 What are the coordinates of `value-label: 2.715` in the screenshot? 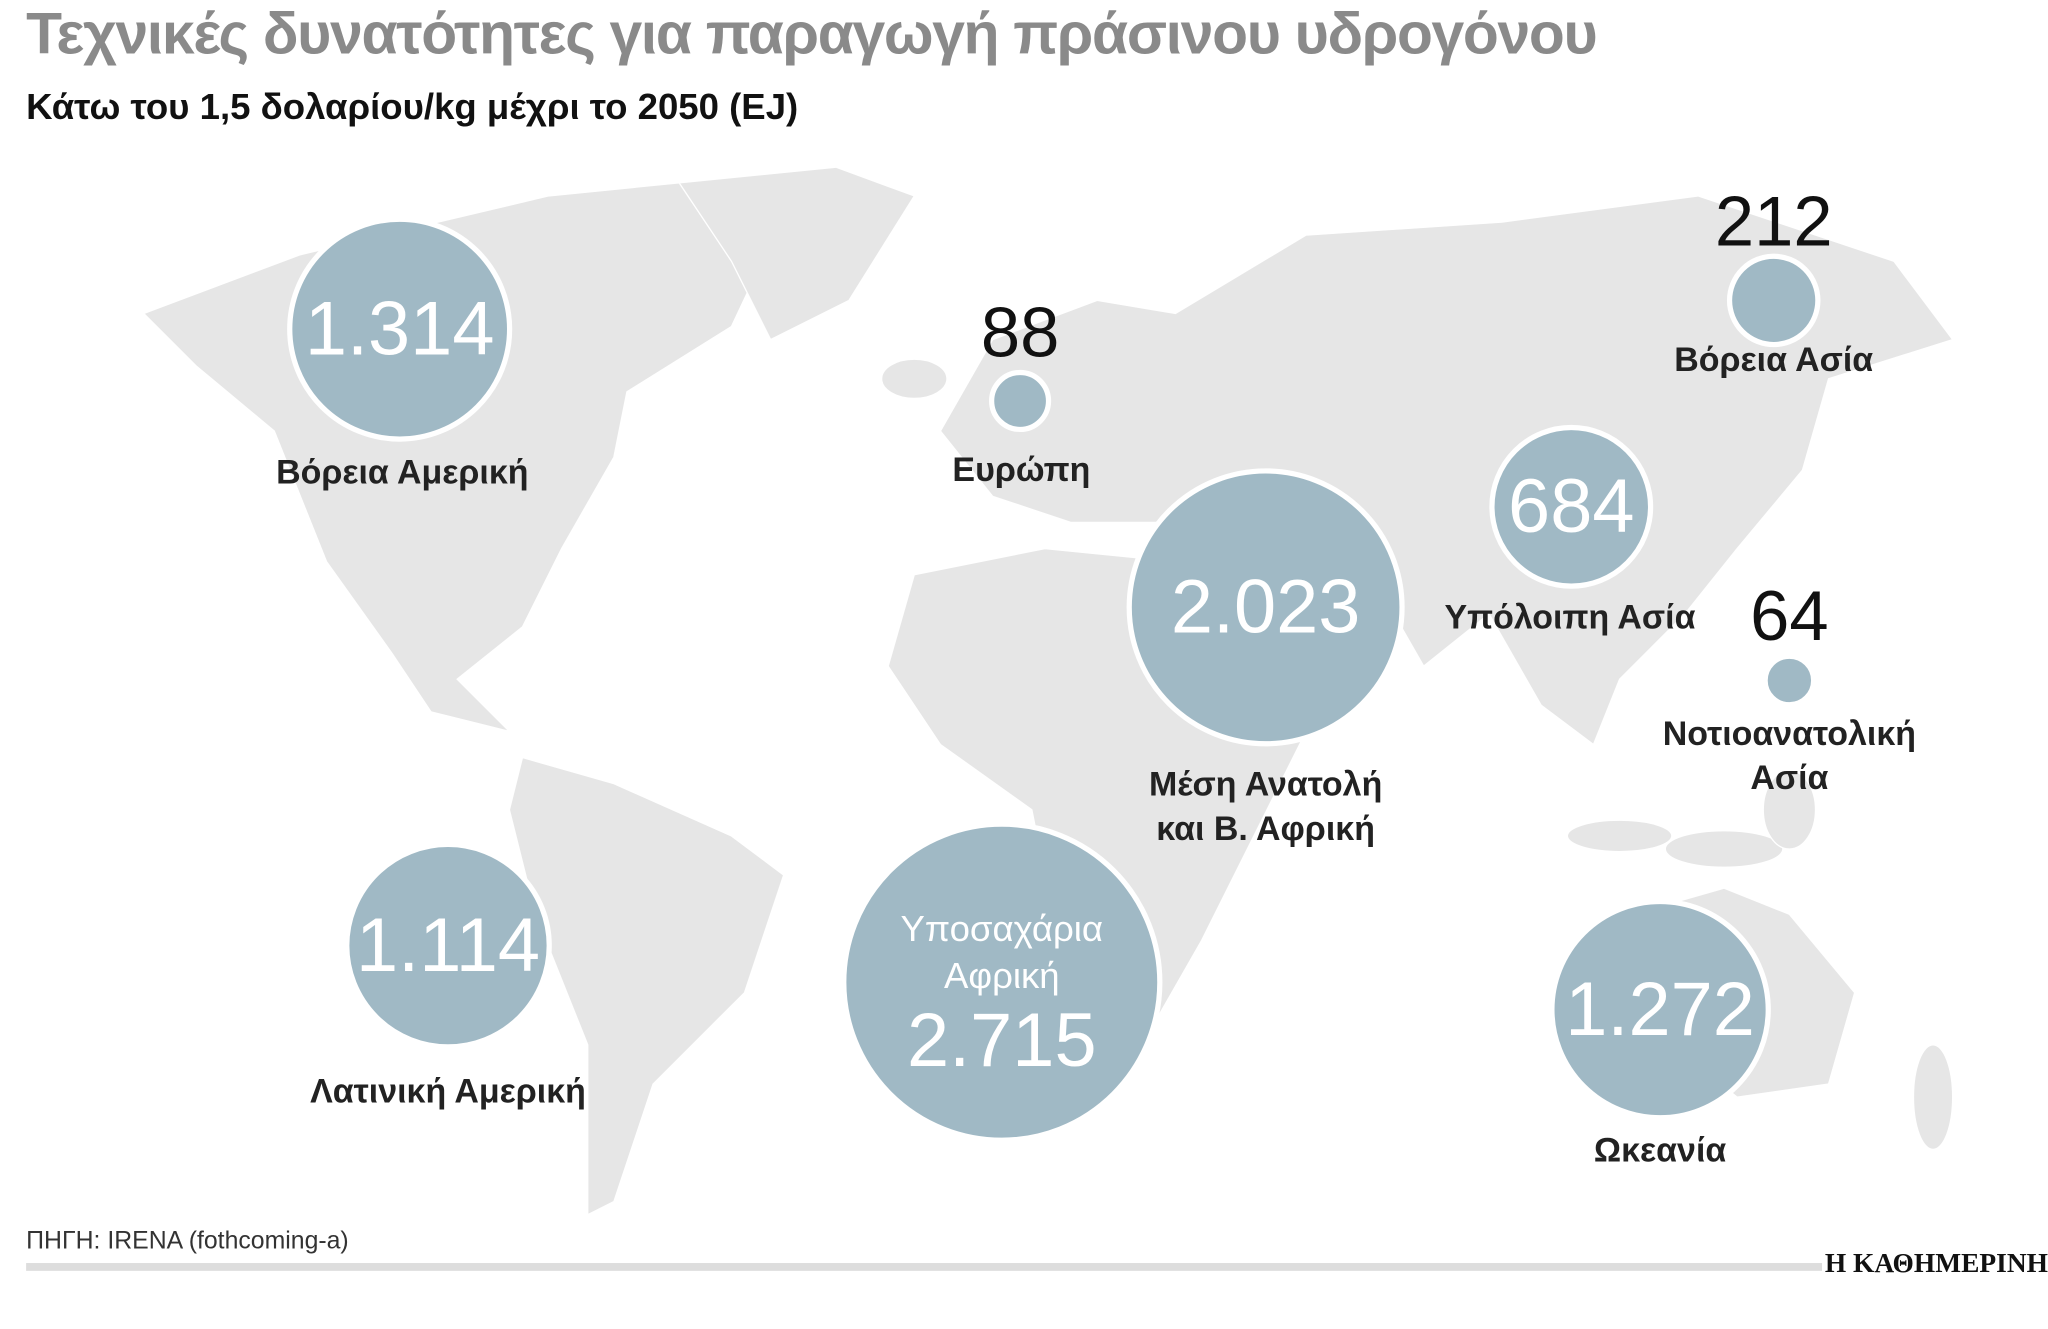 It's located at (1001, 1041).